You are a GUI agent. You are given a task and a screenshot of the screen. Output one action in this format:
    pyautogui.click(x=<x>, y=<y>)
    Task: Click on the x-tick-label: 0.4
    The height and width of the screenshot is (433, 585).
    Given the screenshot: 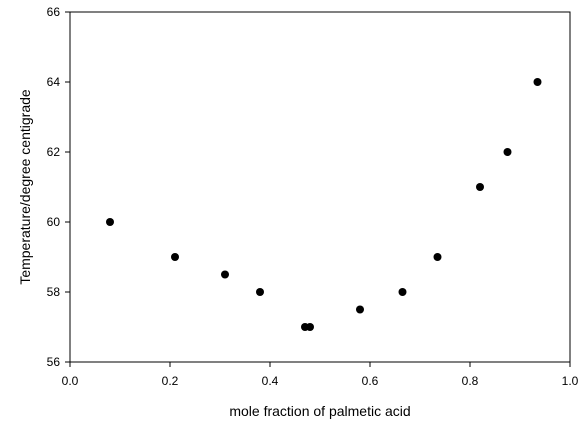 What is the action you would take?
    pyautogui.click(x=270, y=381)
    